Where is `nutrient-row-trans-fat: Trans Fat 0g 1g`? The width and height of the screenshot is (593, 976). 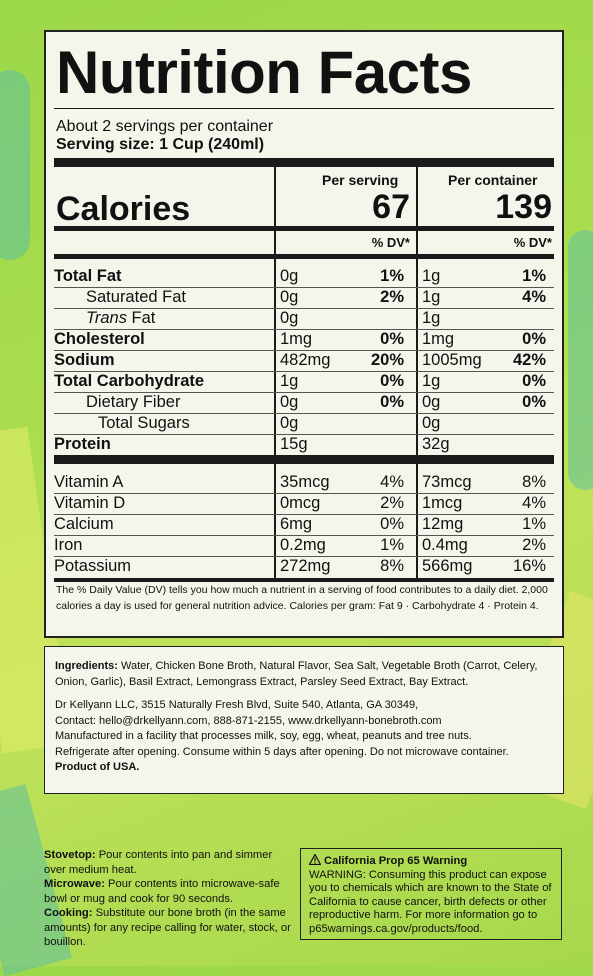 nutrient-row-trans-fat: Trans Fat 0g 1g is located at coordinates (304, 319).